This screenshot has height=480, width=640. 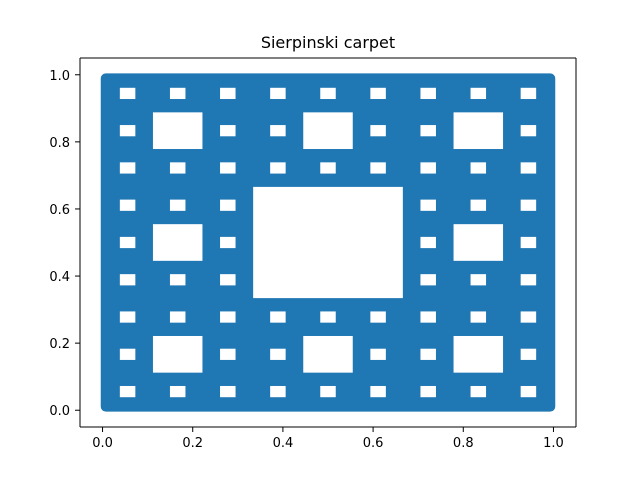 What do you see at coordinates (463, 443) in the screenshot?
I see `x-tick-label: 0.8` at bounding box center [463, 443].